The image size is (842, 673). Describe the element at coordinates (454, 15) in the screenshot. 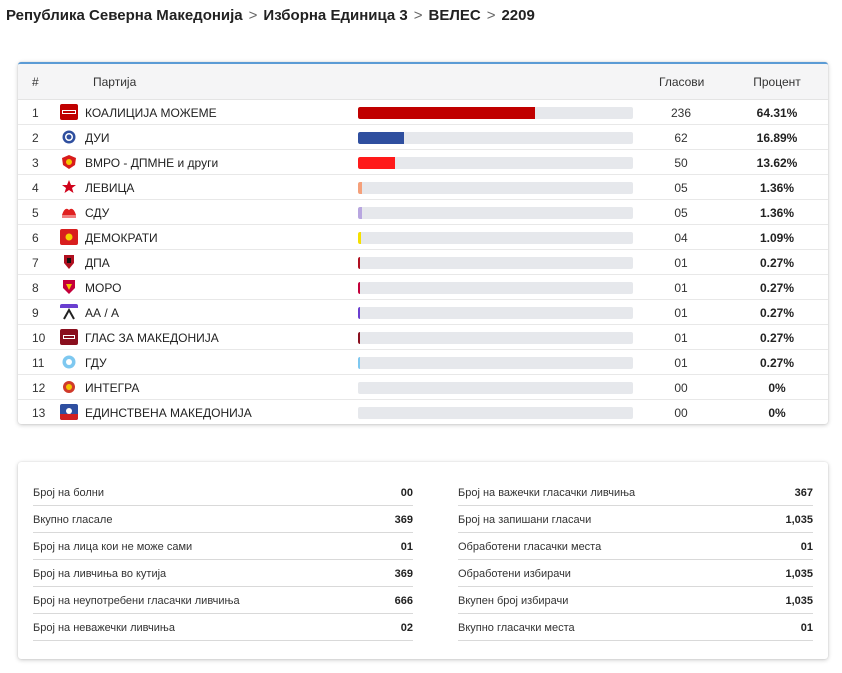

I see `breadcrumb-municipality: ВЕЛЕС` at that location.